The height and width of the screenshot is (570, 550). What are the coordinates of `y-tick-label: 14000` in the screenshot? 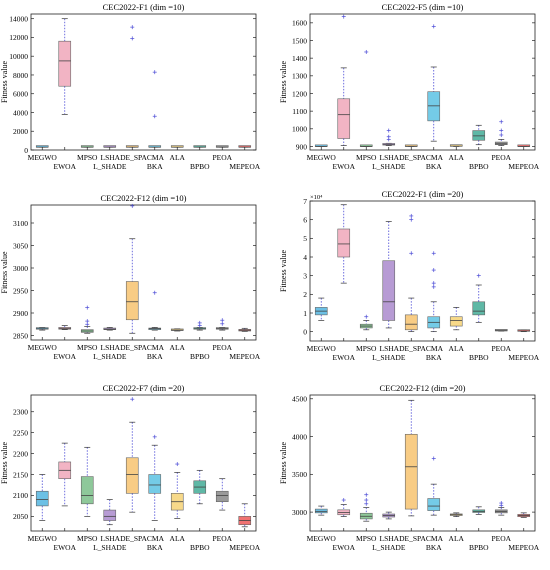 It's located at (18, 18).